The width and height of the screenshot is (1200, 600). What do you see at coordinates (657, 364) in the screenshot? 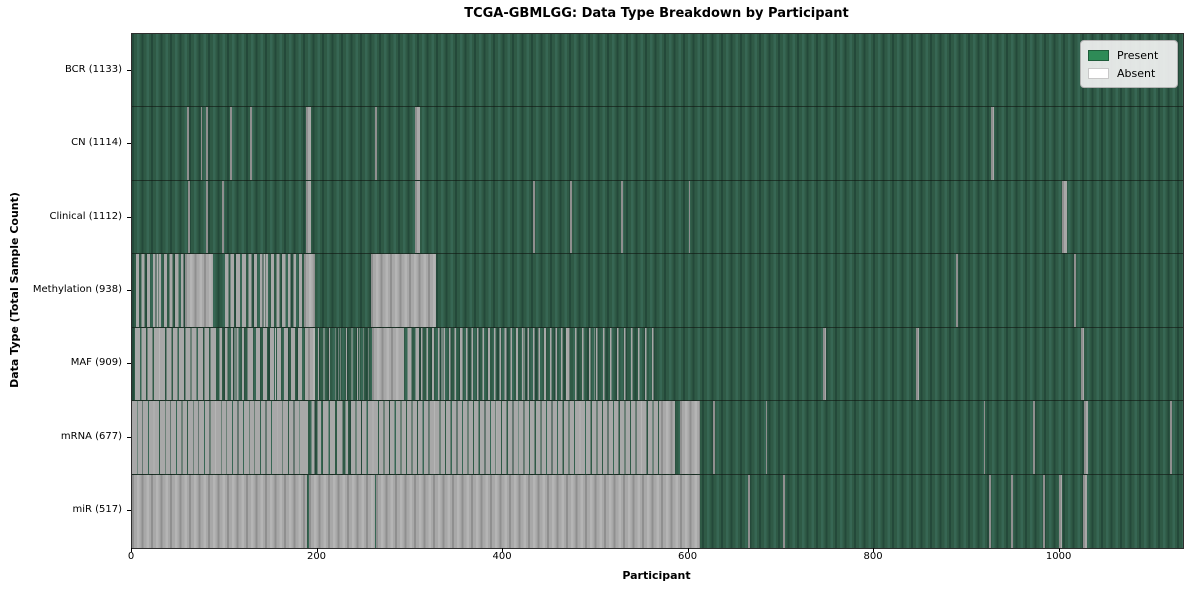
I see `heatmap-row-MAF` at bounding box center [657, 364].